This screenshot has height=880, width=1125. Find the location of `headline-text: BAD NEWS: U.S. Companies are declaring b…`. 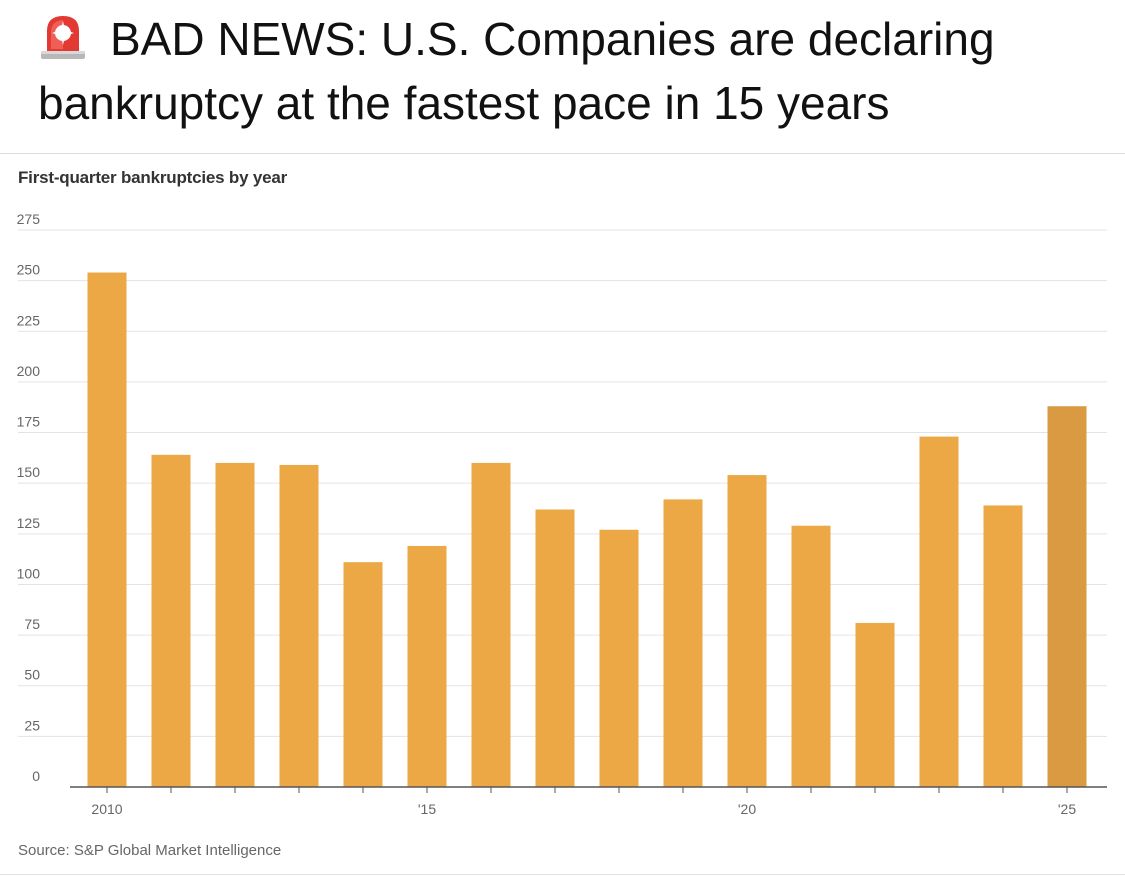

headline-text: BAD NEWS: U.S. Companies are declaring b… is located at coordinates (516, 71).